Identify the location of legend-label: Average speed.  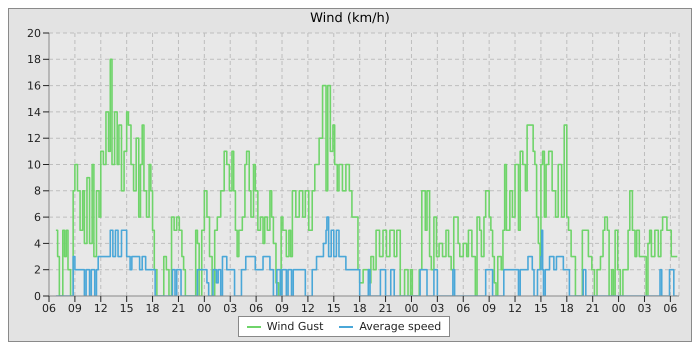
(400, 326).